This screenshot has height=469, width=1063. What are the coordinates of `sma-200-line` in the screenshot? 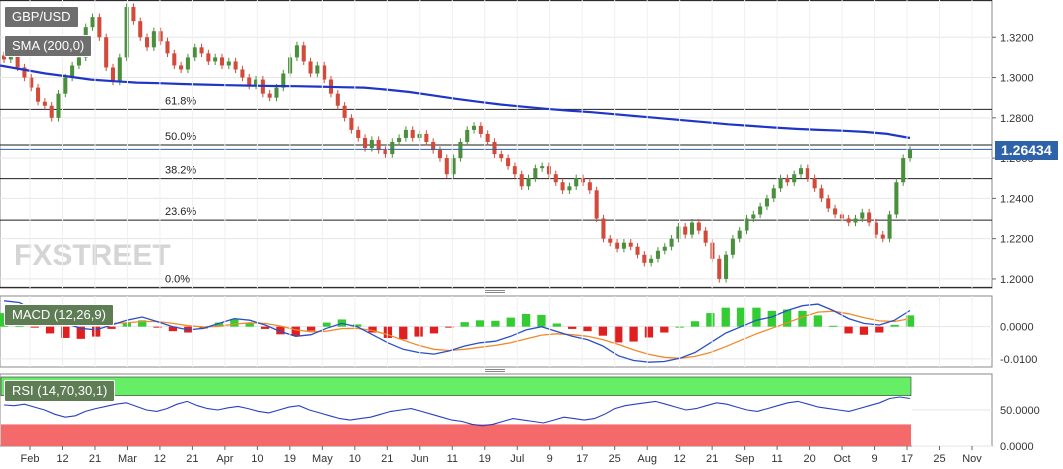 It's located at (455, 102).